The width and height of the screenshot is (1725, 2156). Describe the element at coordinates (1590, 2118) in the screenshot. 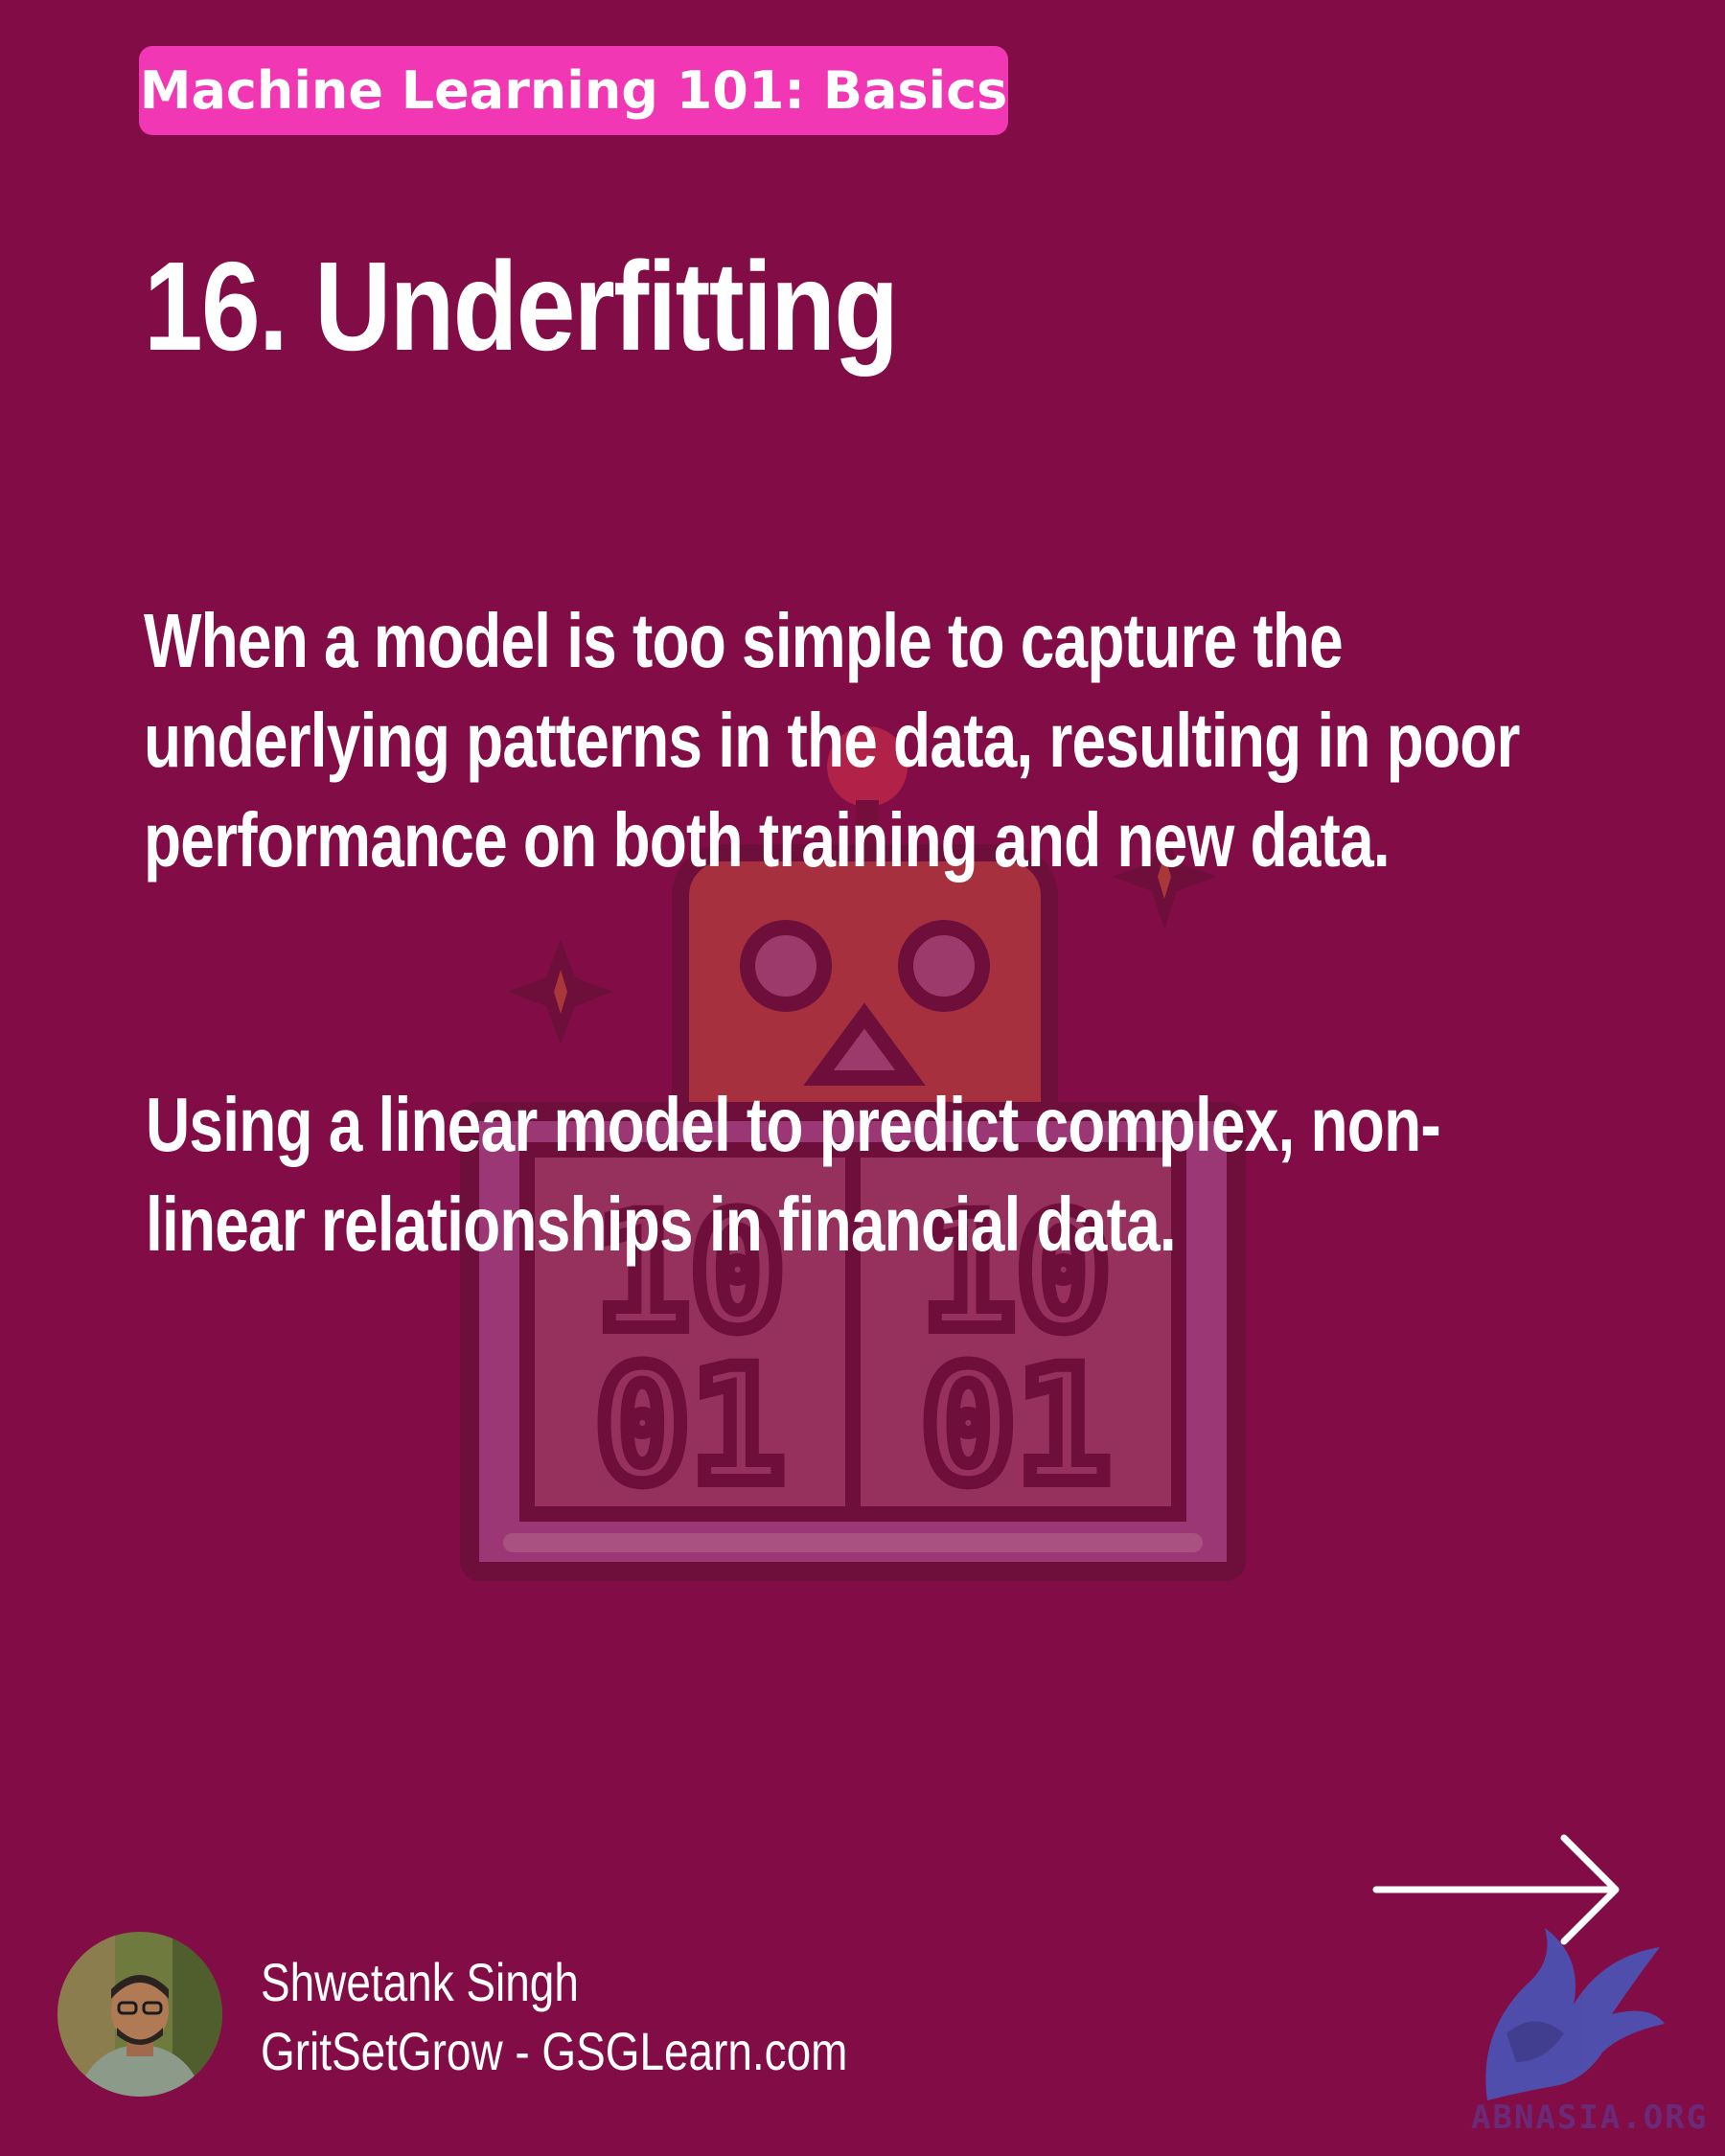

I see `watermark-text: ABNASIA.ORG` at that location.